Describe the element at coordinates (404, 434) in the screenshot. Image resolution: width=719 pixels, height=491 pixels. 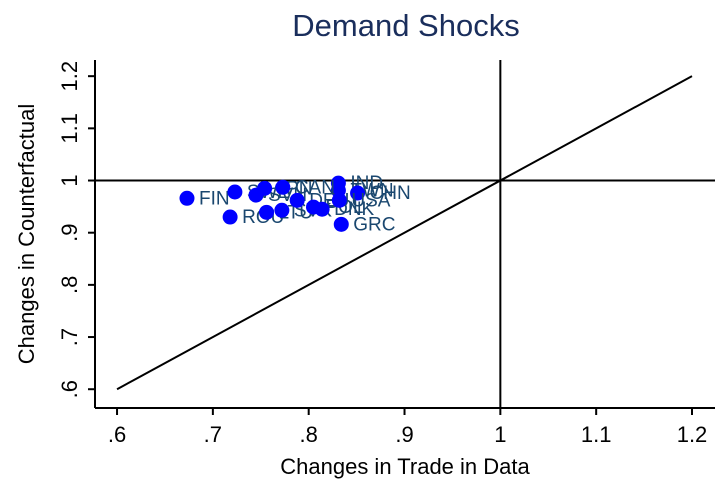
I see `x-tick-label: .9` at that location.